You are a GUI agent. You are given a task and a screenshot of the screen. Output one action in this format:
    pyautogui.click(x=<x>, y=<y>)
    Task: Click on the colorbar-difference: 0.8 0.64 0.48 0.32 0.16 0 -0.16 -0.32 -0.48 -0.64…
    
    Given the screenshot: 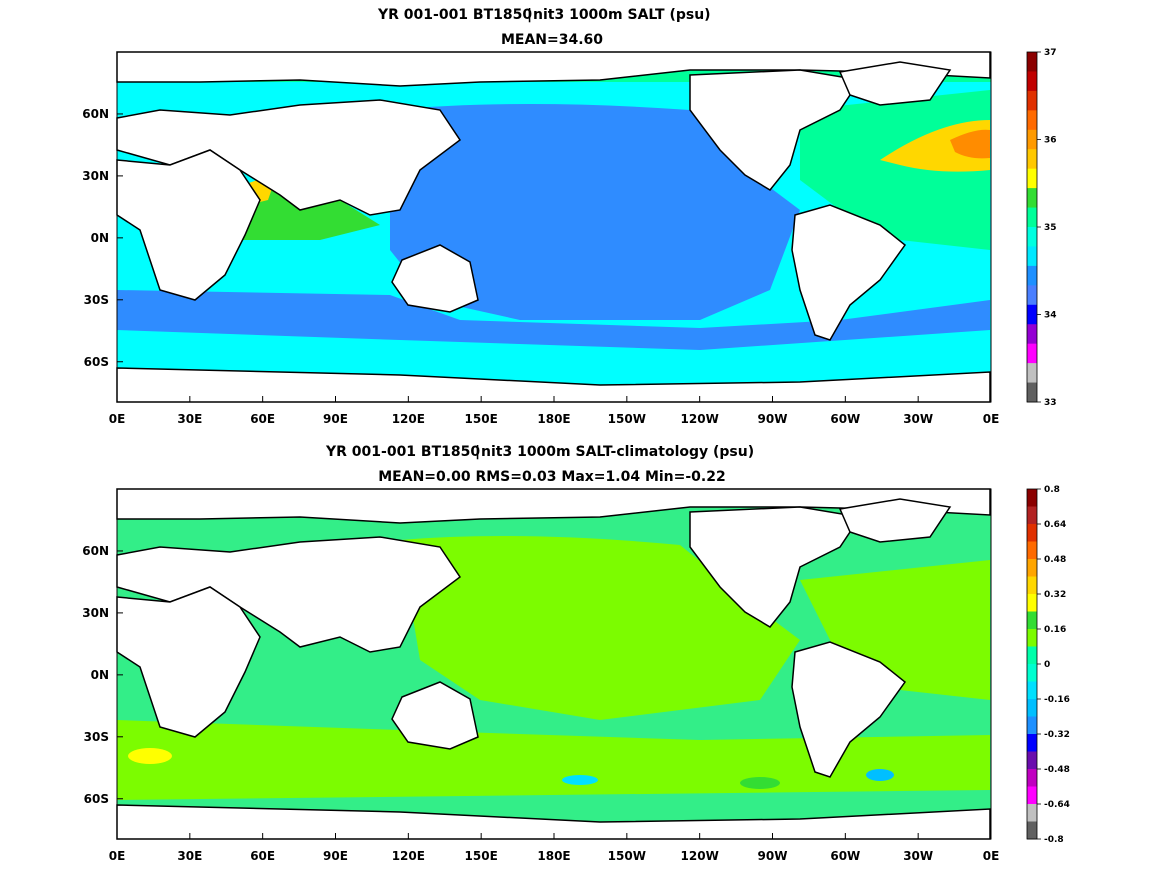 What is the action you would take?
    pyautogui.click(x=1048, y=665)
    